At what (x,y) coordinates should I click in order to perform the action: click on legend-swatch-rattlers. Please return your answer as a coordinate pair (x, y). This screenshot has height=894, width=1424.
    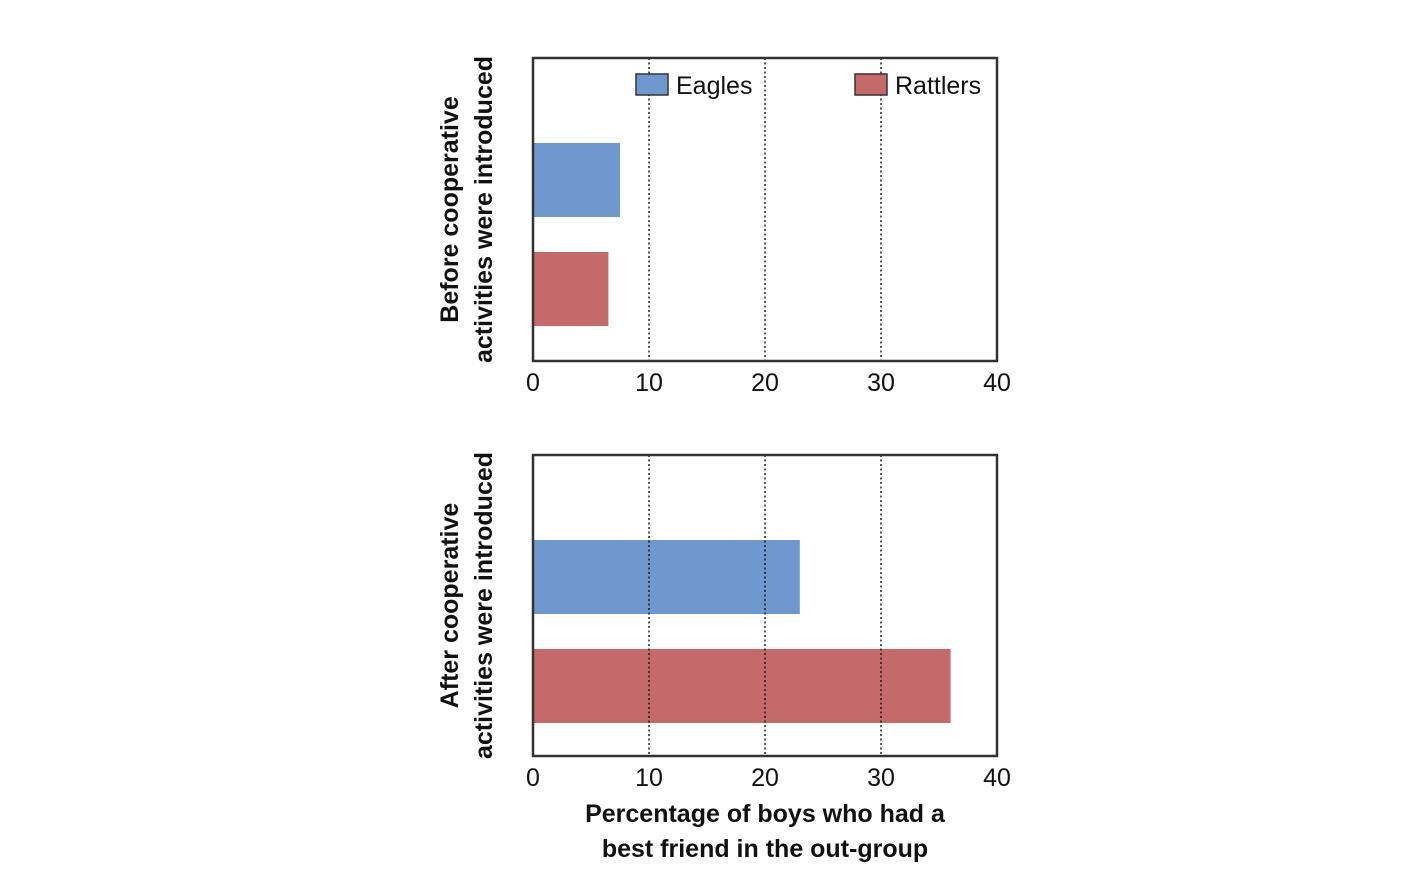
    Looking at the image, I should click on (871, 84).